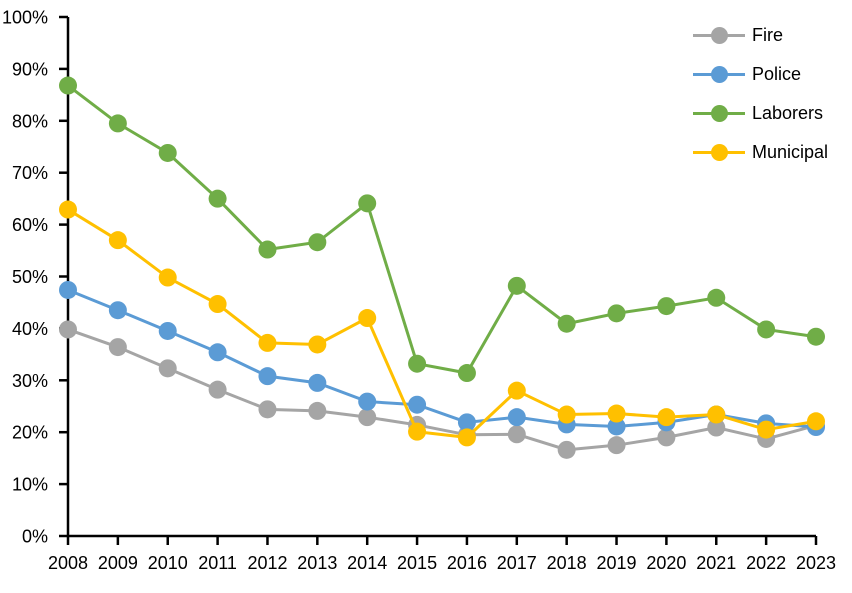 The image size is (852, 593). Describe the element at coordinates (816, 563) in the screenshot. I see `x-tick-label: 2023` at that location.